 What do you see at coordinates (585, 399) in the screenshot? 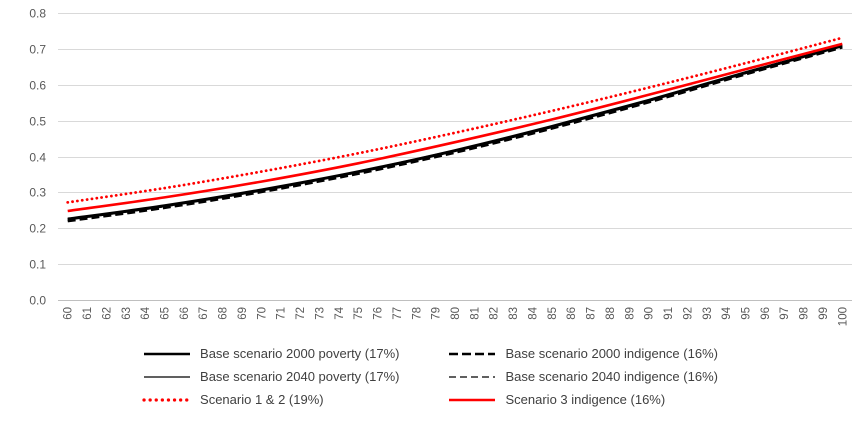
I see `legend-label: Scenario 3 indigence (16%)` at bounding box center [585, 399].